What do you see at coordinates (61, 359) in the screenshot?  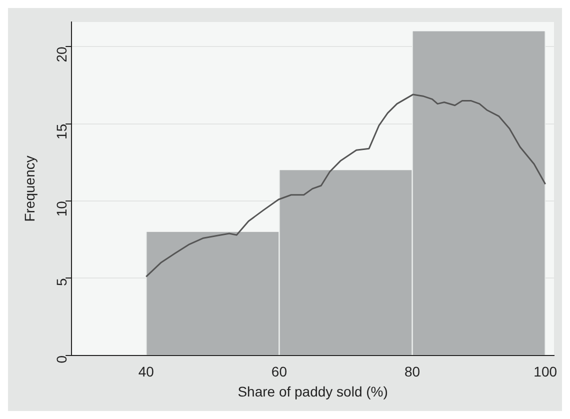 I see `y-tick-label: 0` at bounding box center [61, 359].